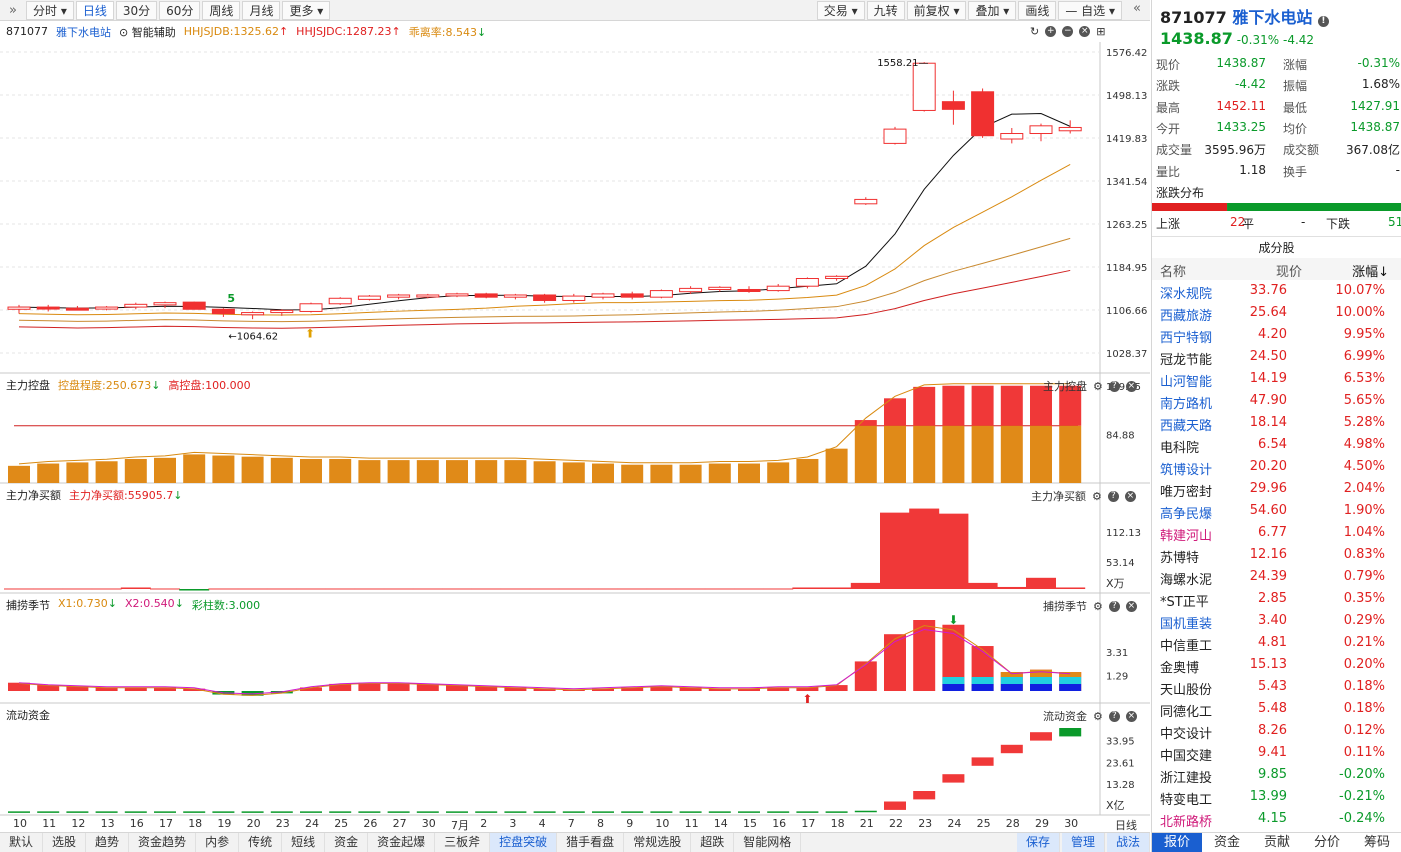  Describe the element at coordinates (463, 842) in the screenshot. I see `strategy-tab-9: 三板斧` at that location.